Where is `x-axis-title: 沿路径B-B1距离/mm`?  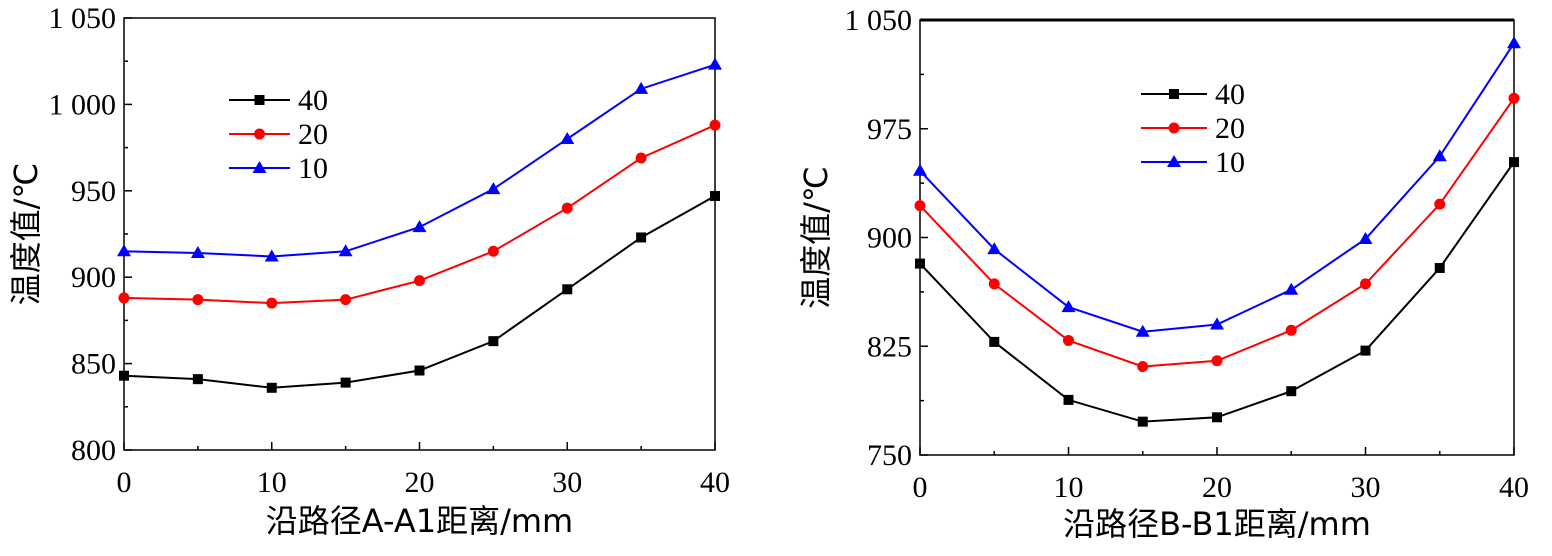 x-axis-title: 沿路径B-B1距离/mm is located at coordinates (1217, 524).